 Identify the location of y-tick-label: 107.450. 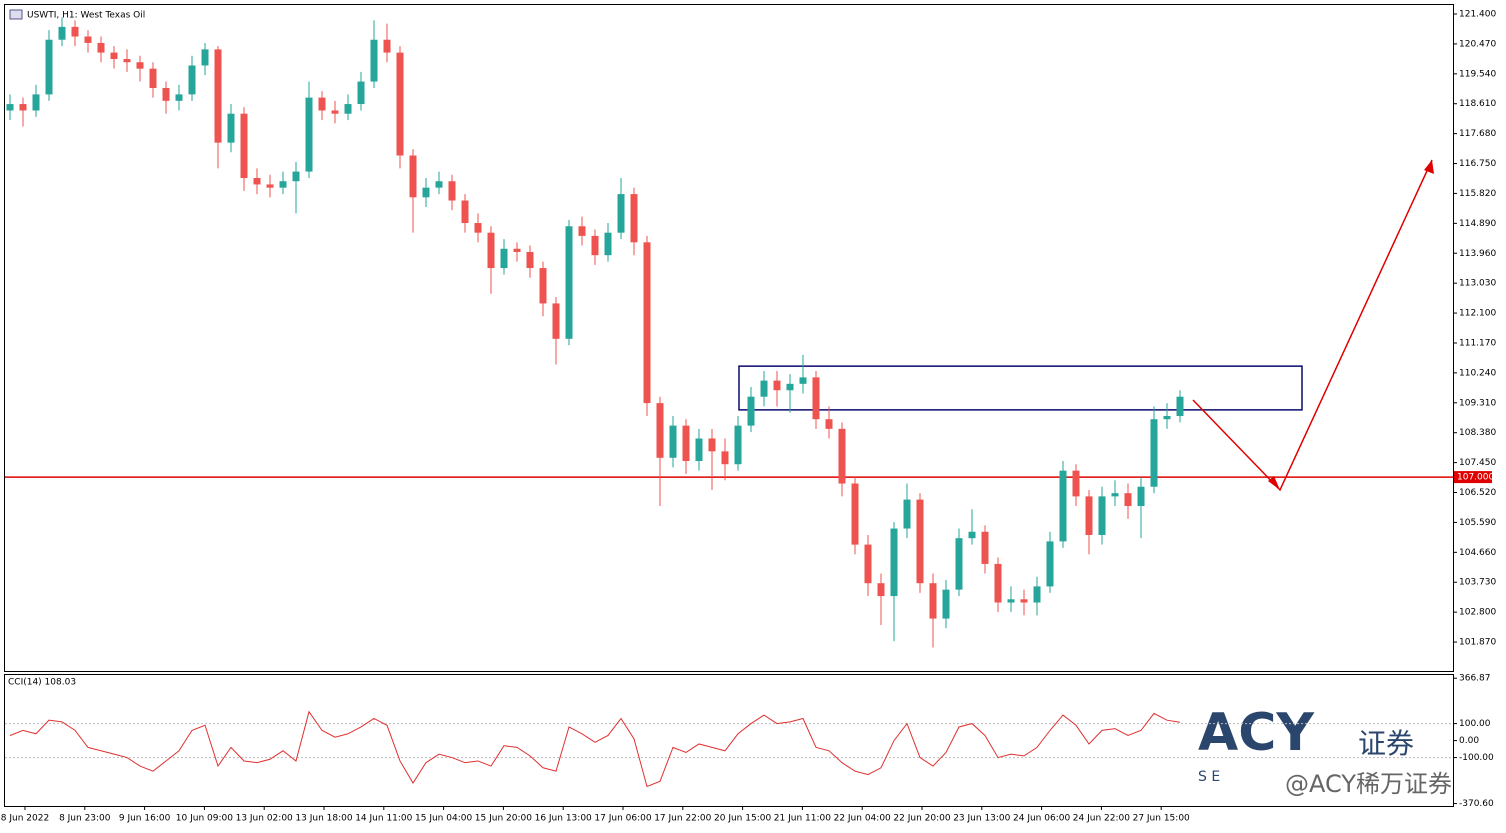
(1477, 463).